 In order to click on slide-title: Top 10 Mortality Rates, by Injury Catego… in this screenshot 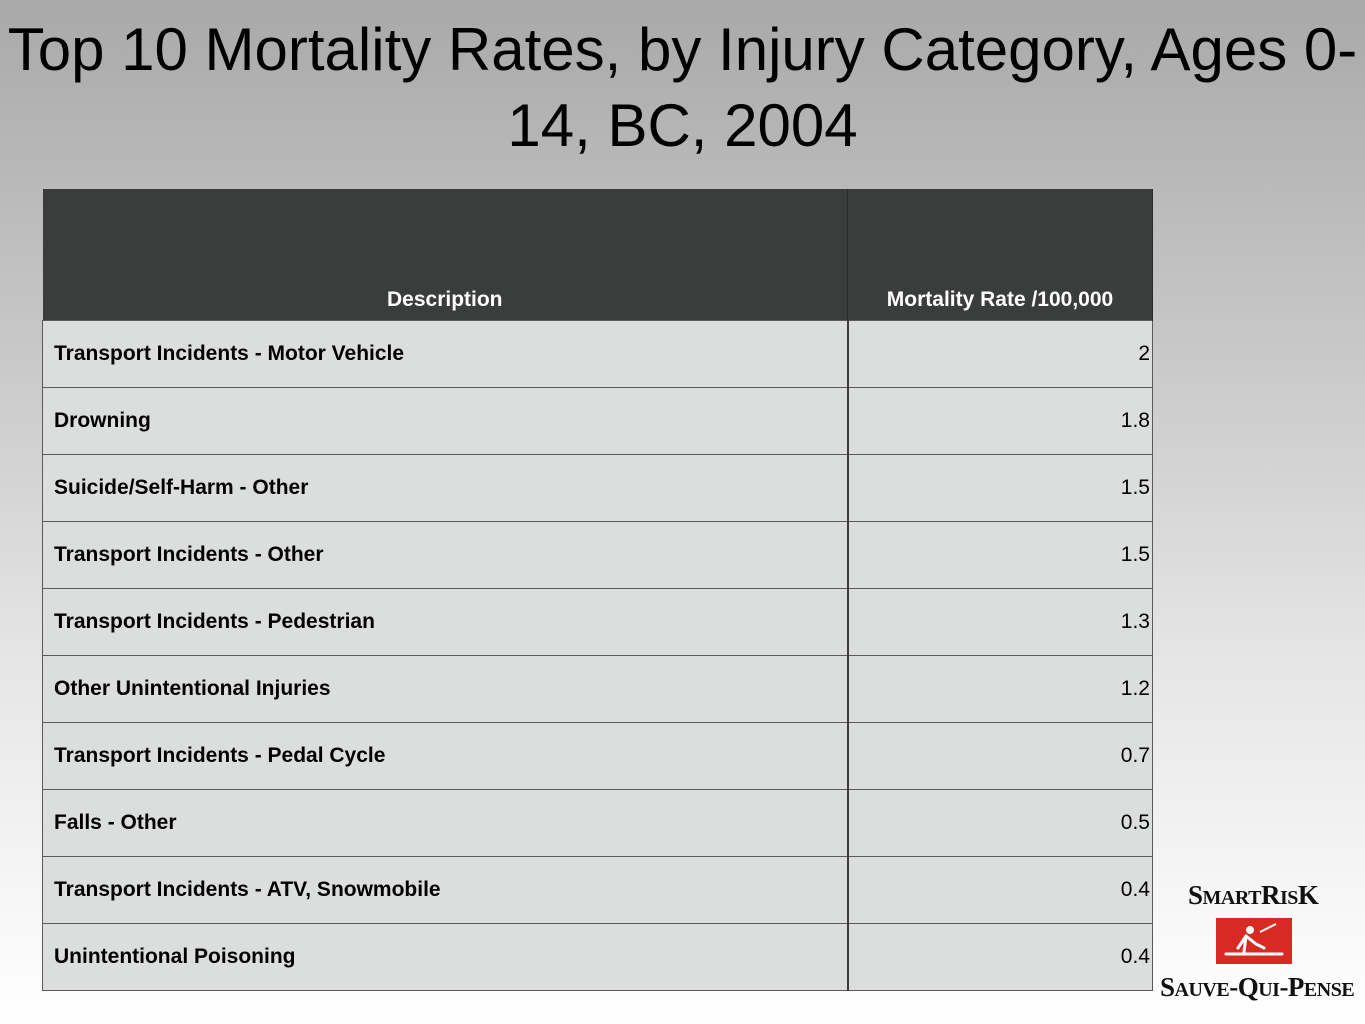, I will do `click(682, 88)`.